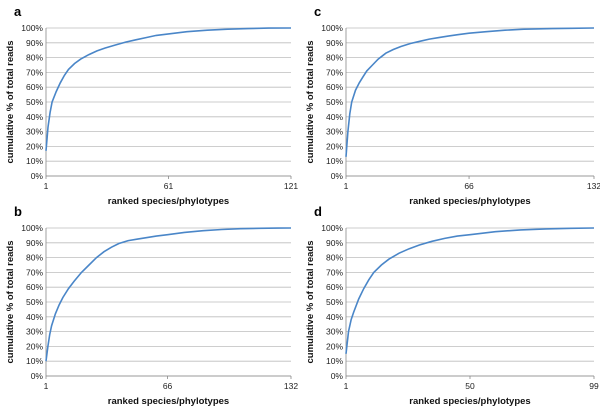 The height and width of the screenshot is (414, 600). What do you see at coordinates (169, 186) in the screenshot?
I see `x-tick-label: 61` at bounding box center [169, 186].